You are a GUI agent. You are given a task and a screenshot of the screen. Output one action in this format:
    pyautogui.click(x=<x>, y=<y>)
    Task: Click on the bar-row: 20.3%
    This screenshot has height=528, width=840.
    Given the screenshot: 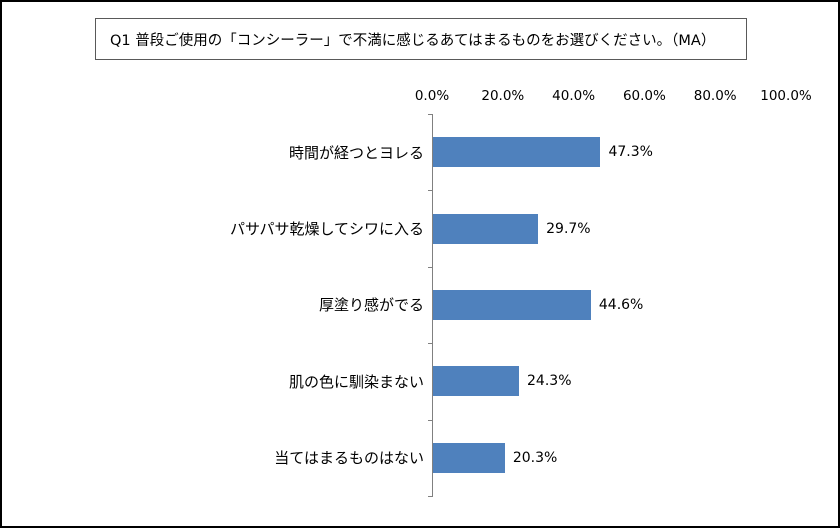 What is the action you would take?
    pyautogui.click(x=610, y=458)
    